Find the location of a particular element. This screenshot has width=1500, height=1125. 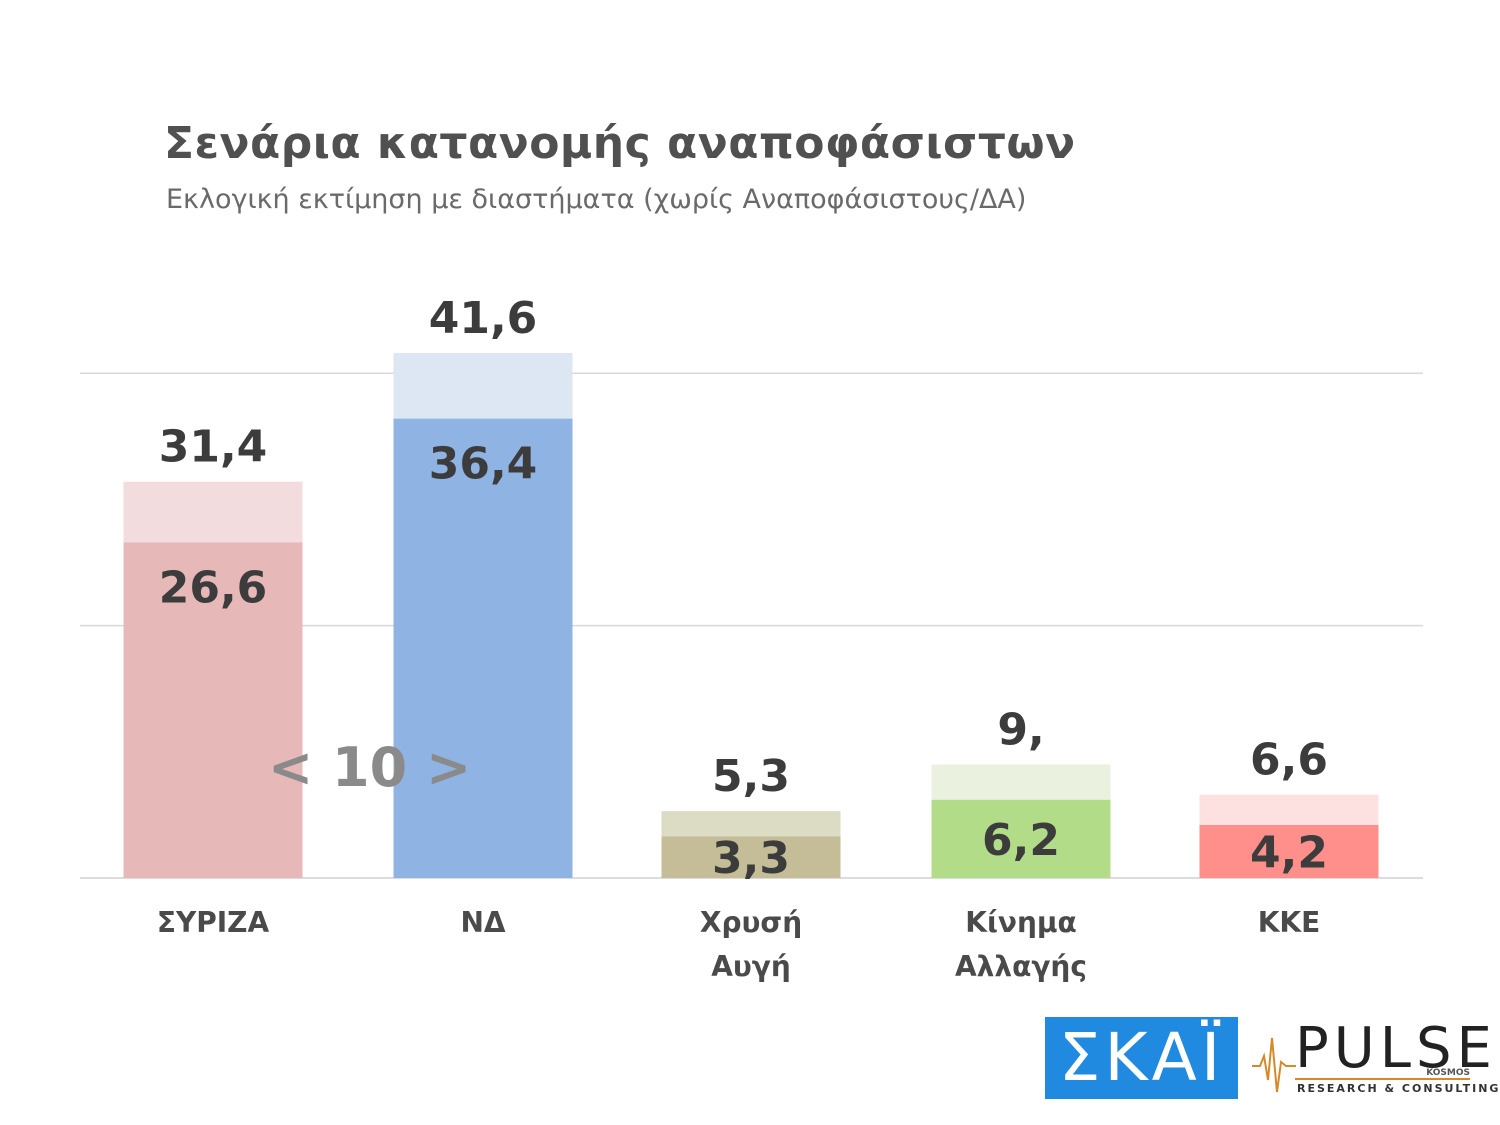

data-label-lower: 3,3 is located at coordinates (751, 858).